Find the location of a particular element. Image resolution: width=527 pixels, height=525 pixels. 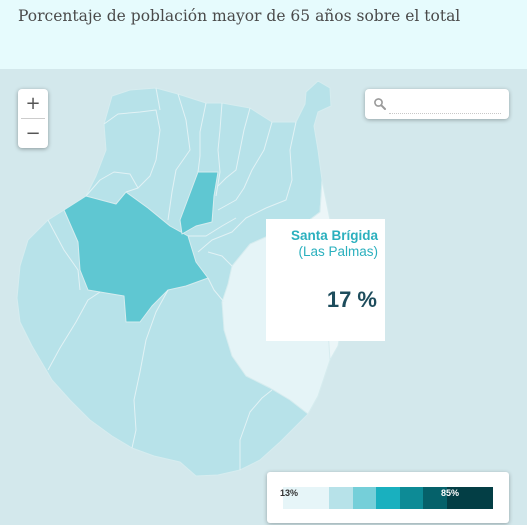

color-legend: 13% 85% is located at coordinates (388, 497).